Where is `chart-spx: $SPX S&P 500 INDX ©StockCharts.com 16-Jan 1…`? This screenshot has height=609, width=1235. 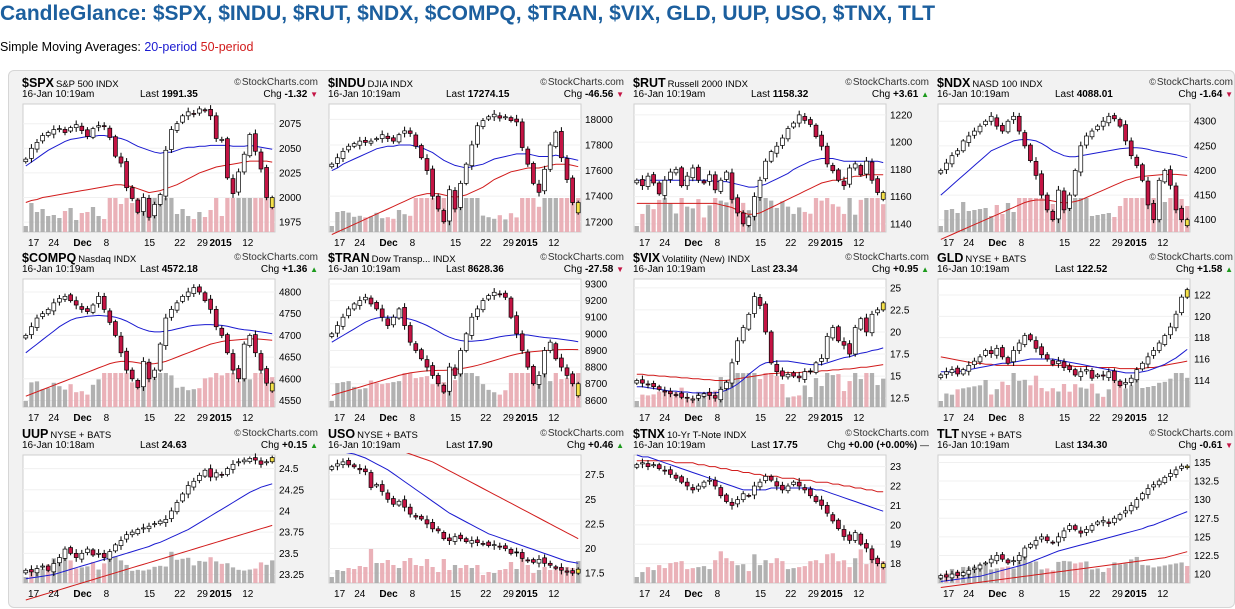
chart-spx: $SPX S&P 500 INDX ©StockCharts.com 16-Jan 1… is located at coordinates (170, 164).